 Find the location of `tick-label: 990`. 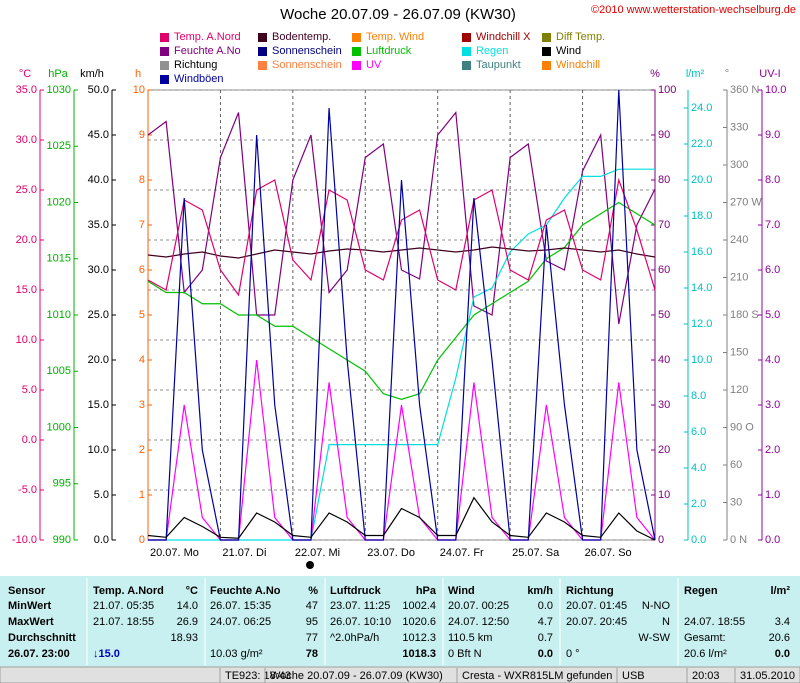

tick-label: 990 is located at coordinates (62, 540).